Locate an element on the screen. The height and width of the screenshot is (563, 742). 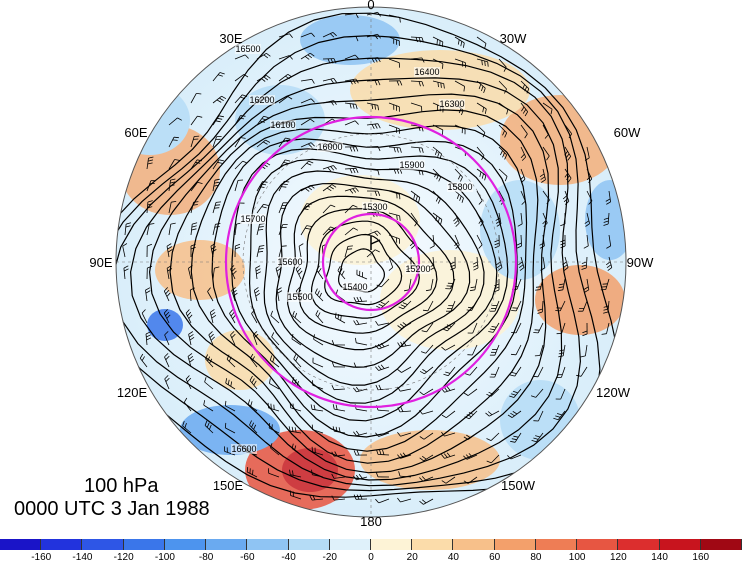
colorbar-tick-label: 60 is located at coordinates (494, 557).